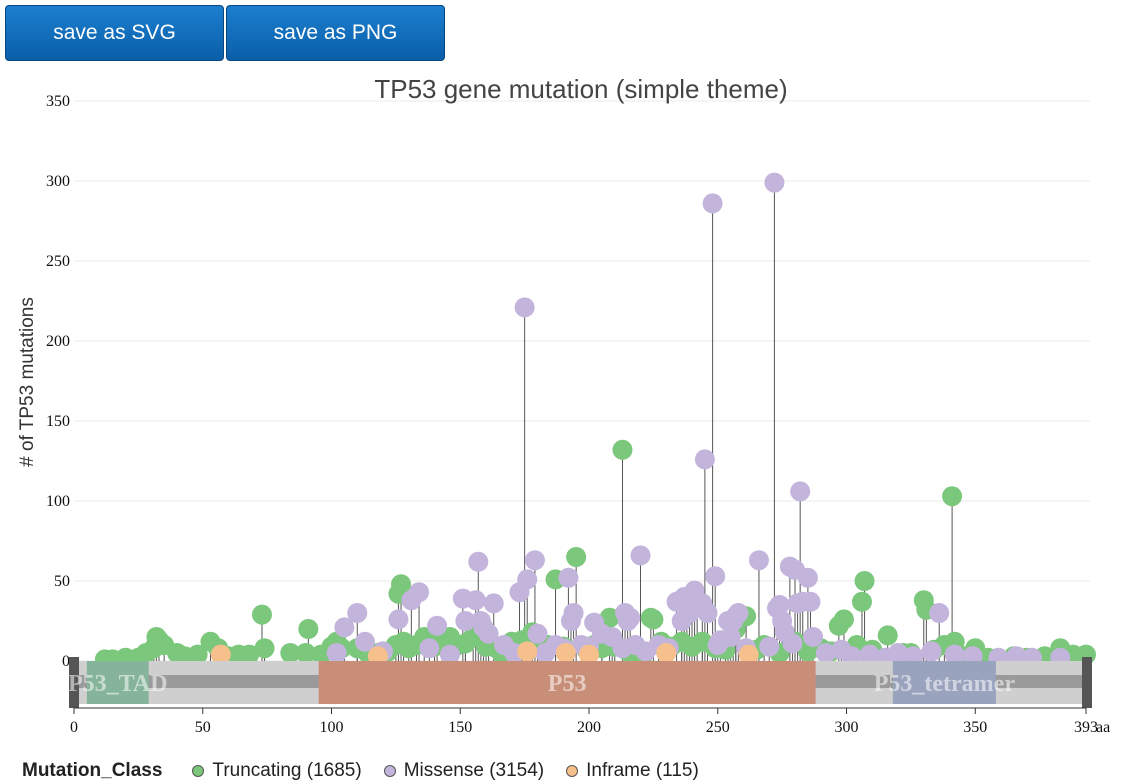 This screenshot has height=784, width=1121. Describe the element at coordinates (62, 581) in the screenshot. I see `y-tick-label-1: 50` at that location.